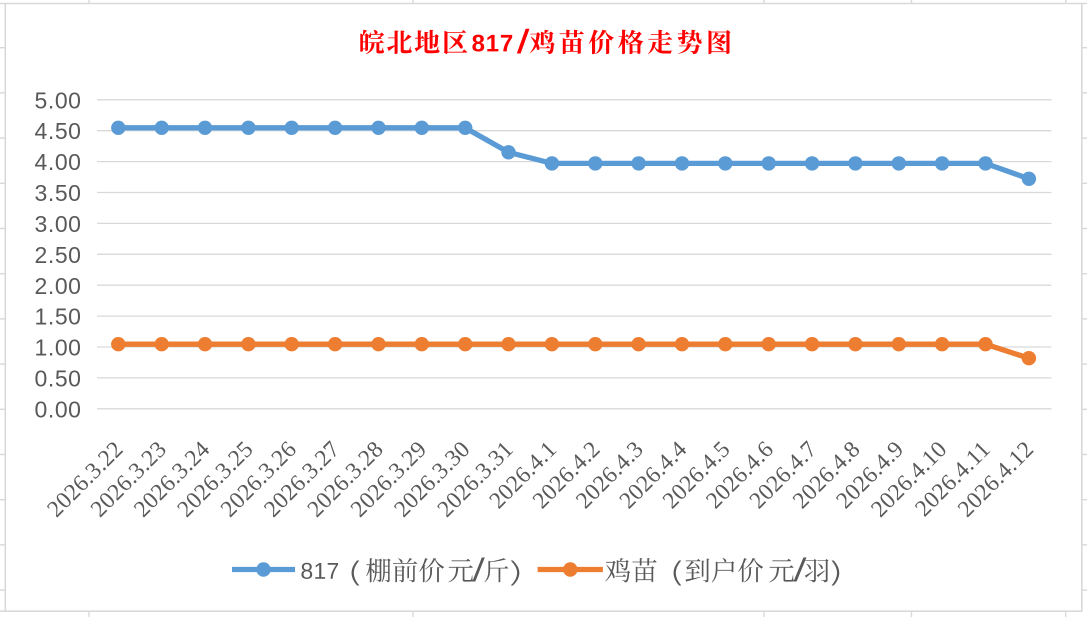 Image resolution: width=1087 pixels, height=622 pixels. Describe the element at coordinates (58, 378) in the screenshot. I see `svg-text: 0.50` at that location.